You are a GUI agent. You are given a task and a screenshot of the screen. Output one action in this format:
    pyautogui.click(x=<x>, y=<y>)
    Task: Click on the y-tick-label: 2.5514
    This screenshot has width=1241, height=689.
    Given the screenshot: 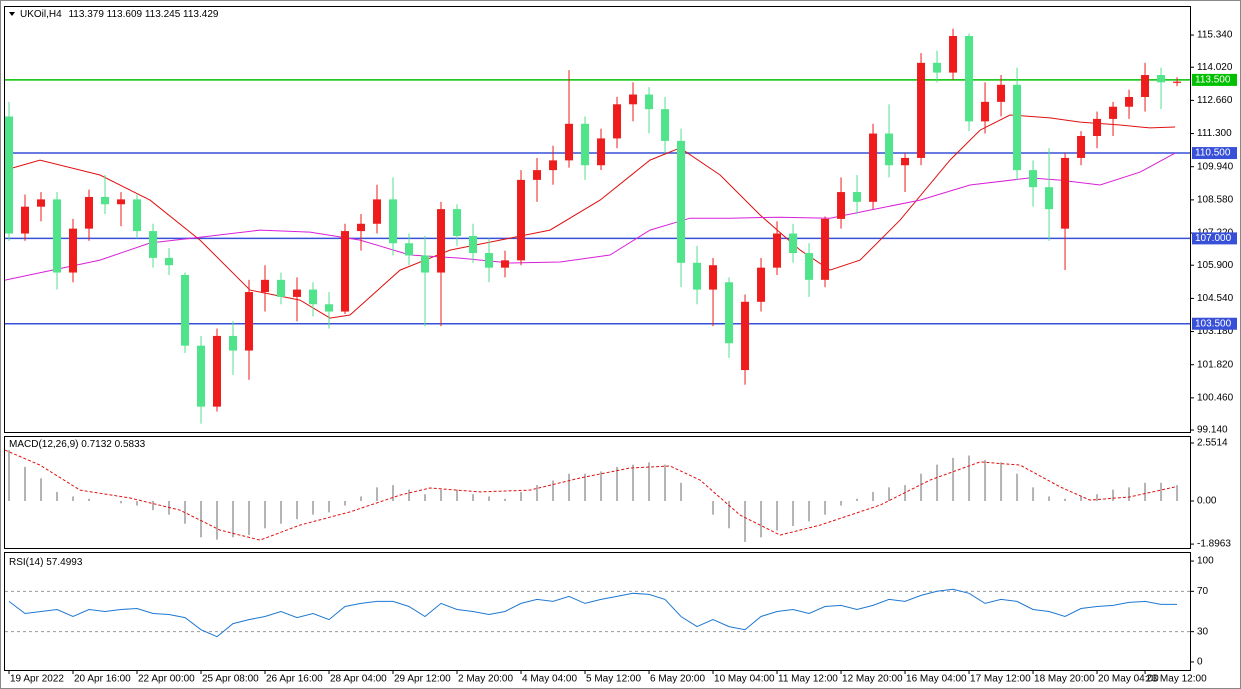 What is the action you would take?
    pyautogui.click(x=1212, y=443)
    